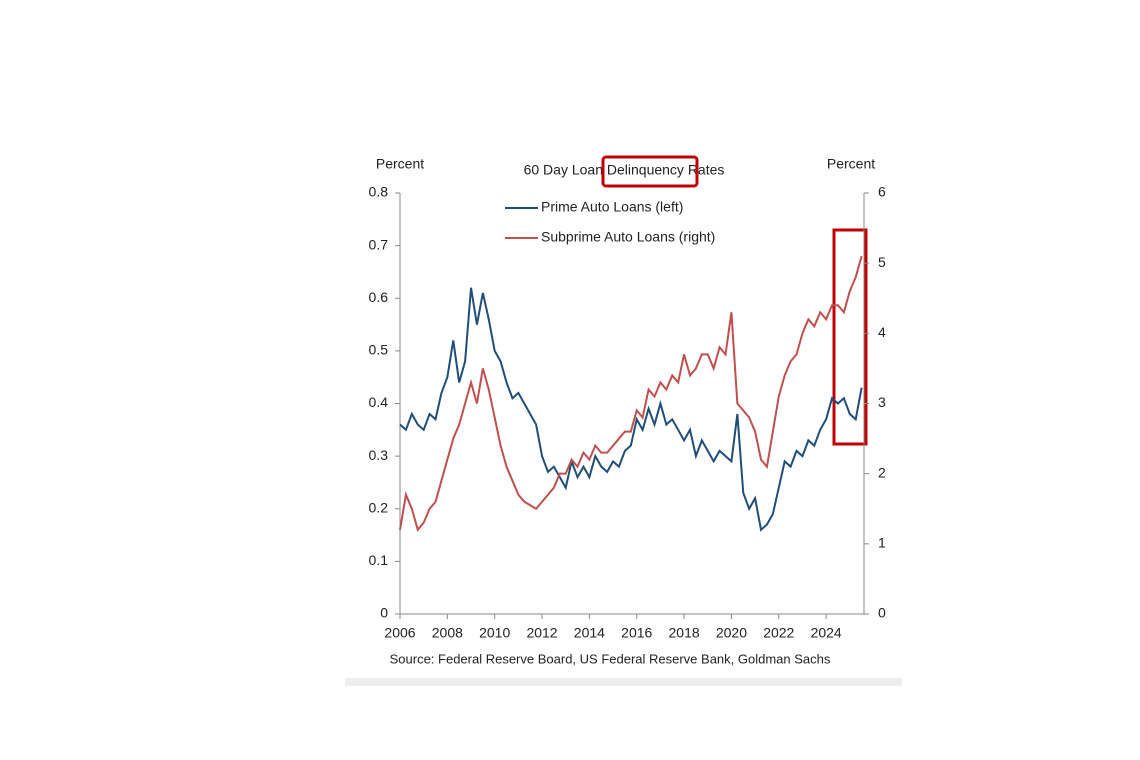  Describe the element at coordinates (882, 192) in the screenshot. I see `y2-tick-label: 6` at that location.